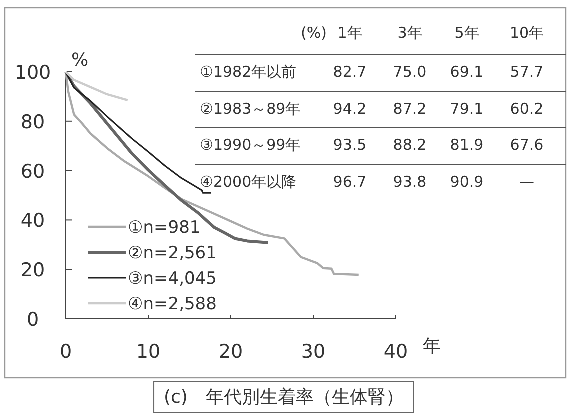 The image size is (568, 414). I want to click on annotation: ③1990～99年, so click(250, 145).